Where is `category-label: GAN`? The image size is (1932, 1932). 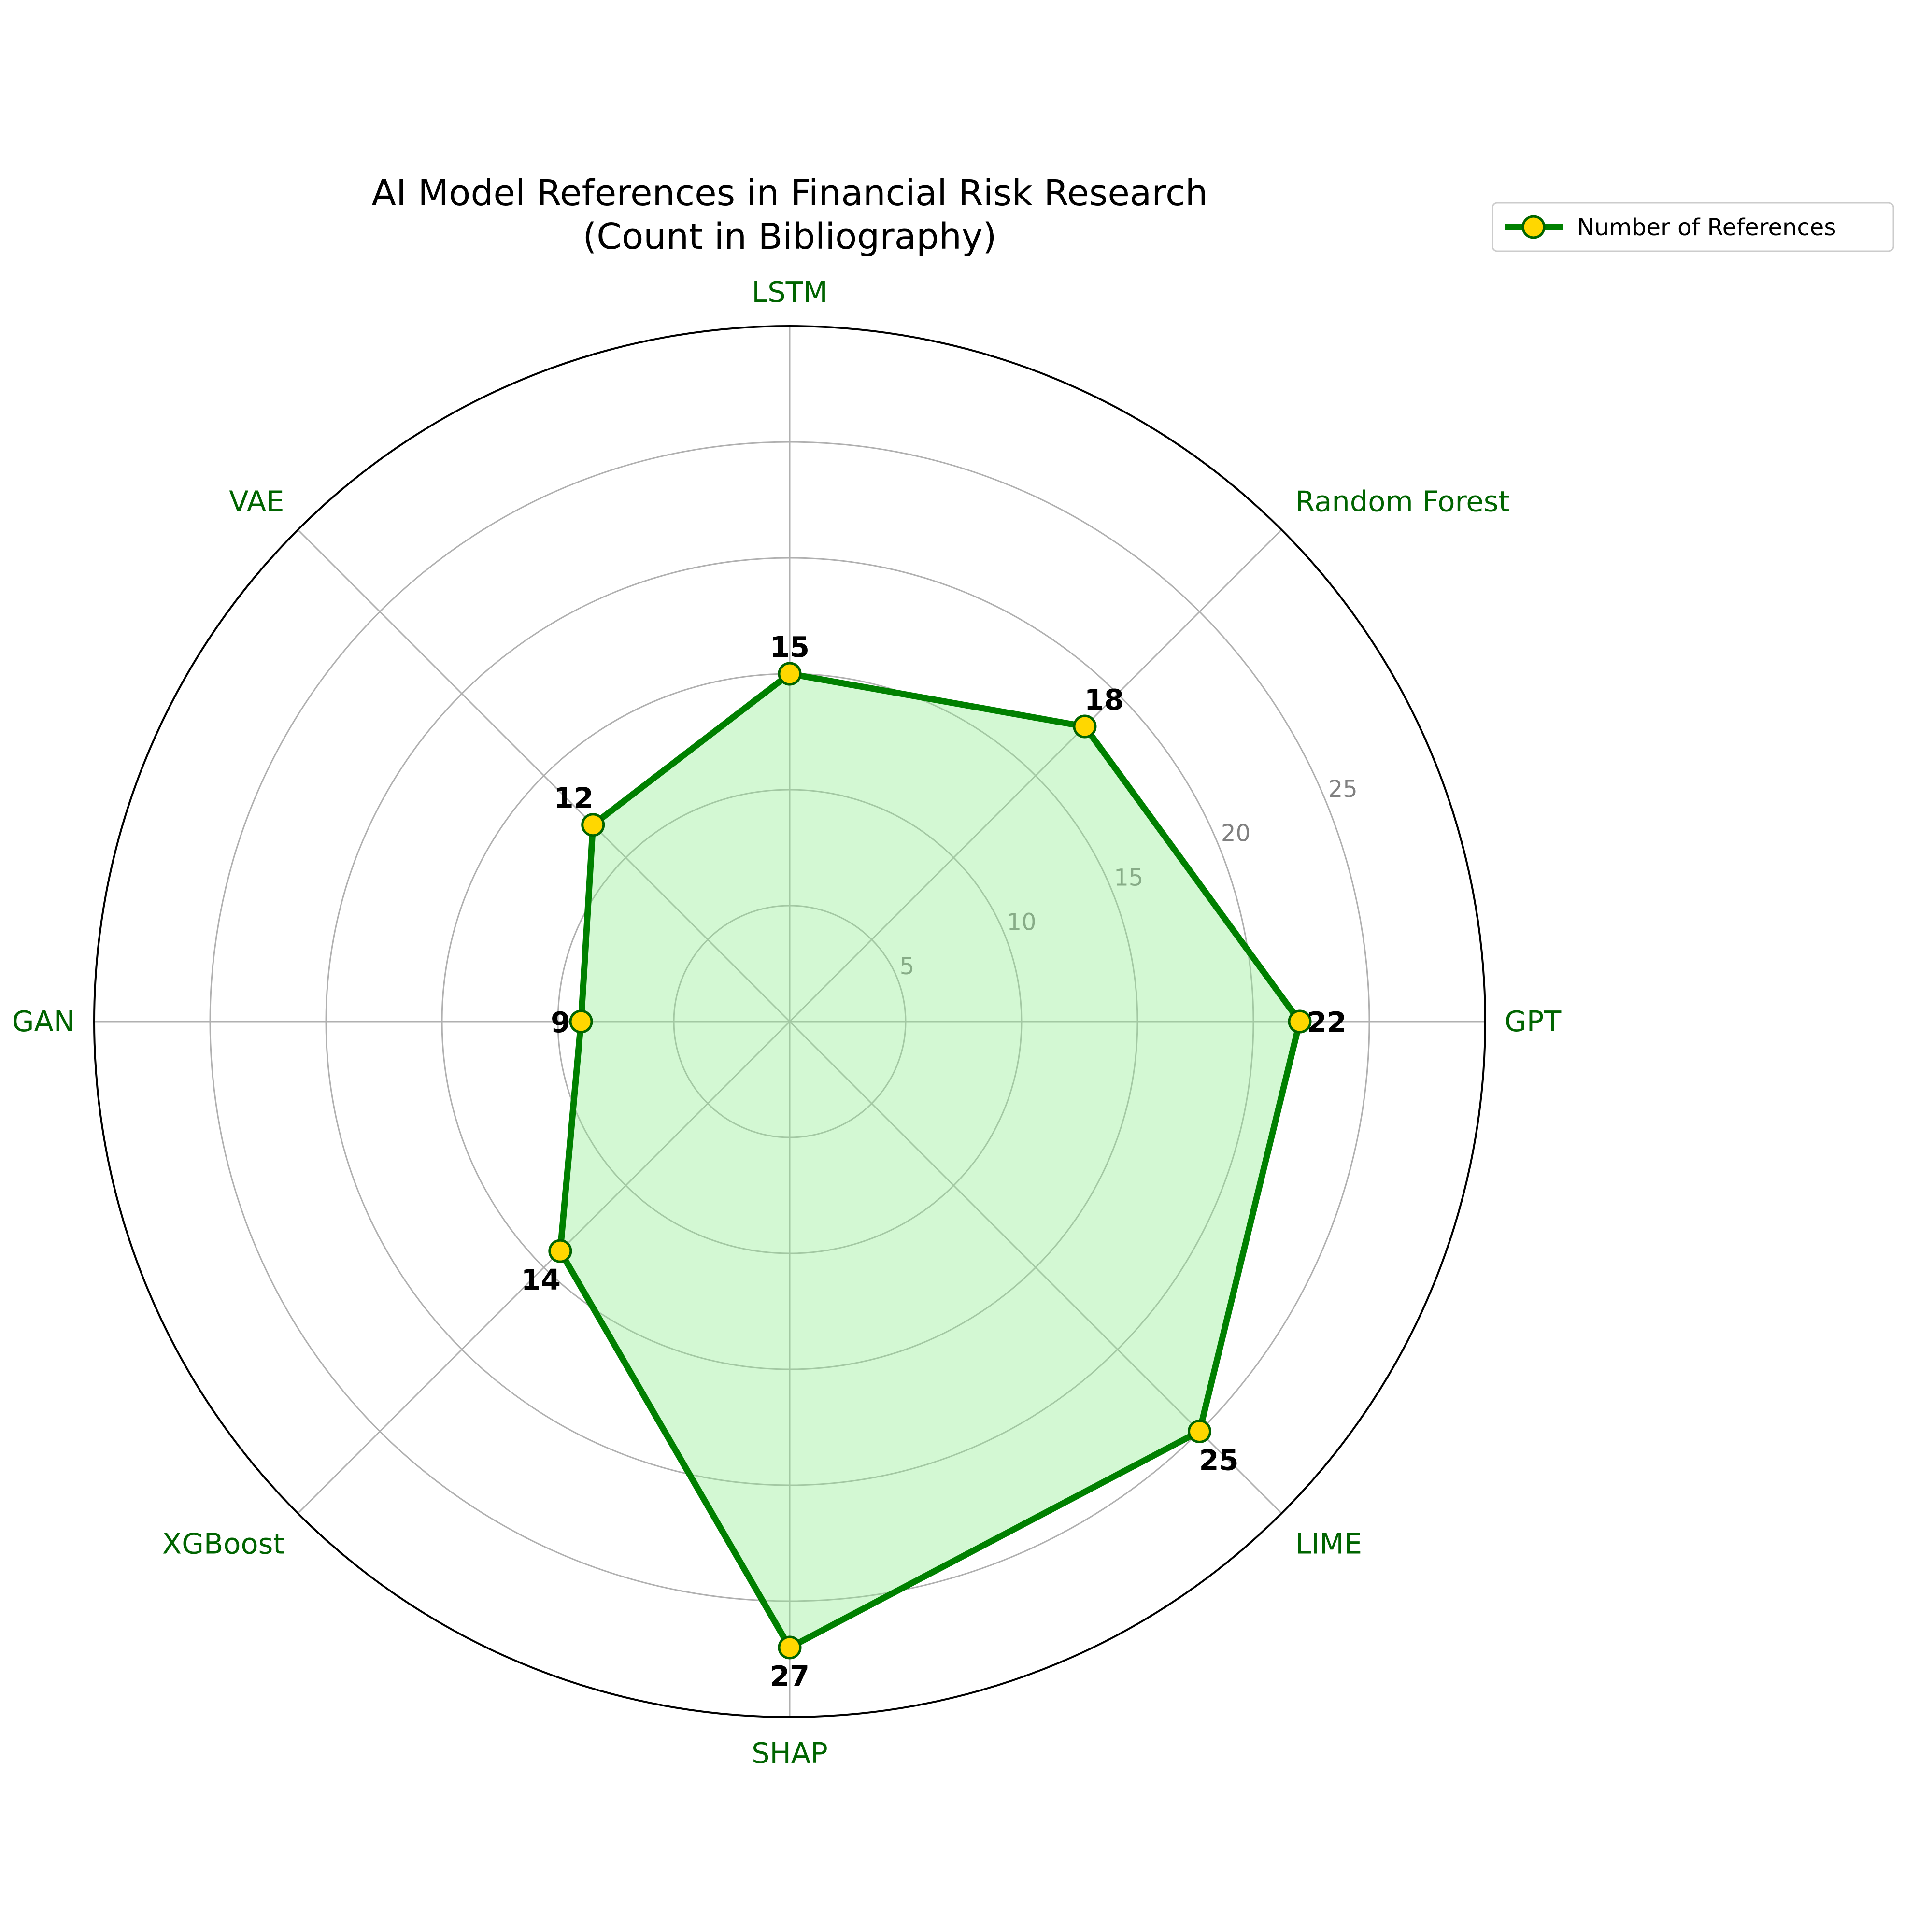 category-label: GAN is located at coordinates (43, 1021).